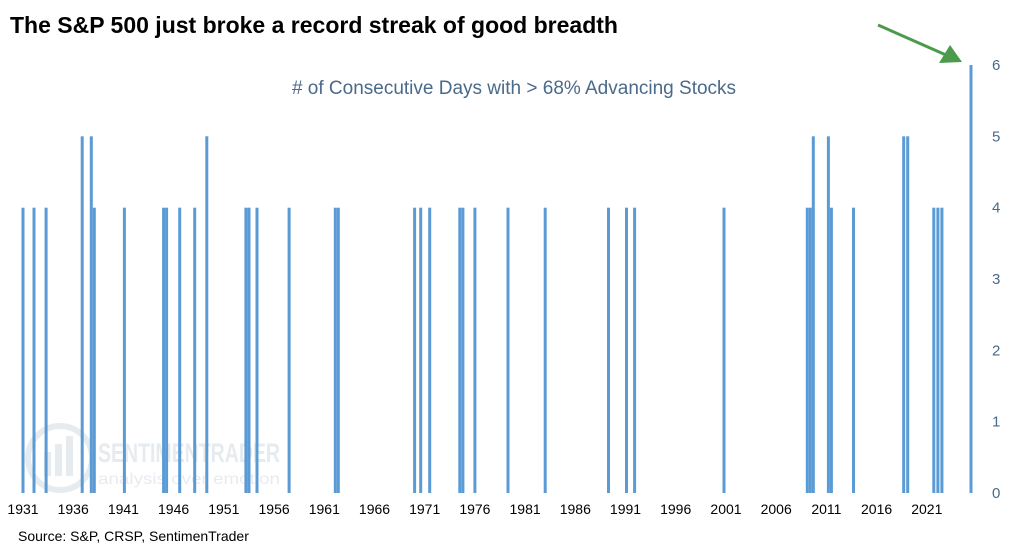 The image size is (1024, 555). I want to click on x-tick-label: 1976, so click(474, 509).